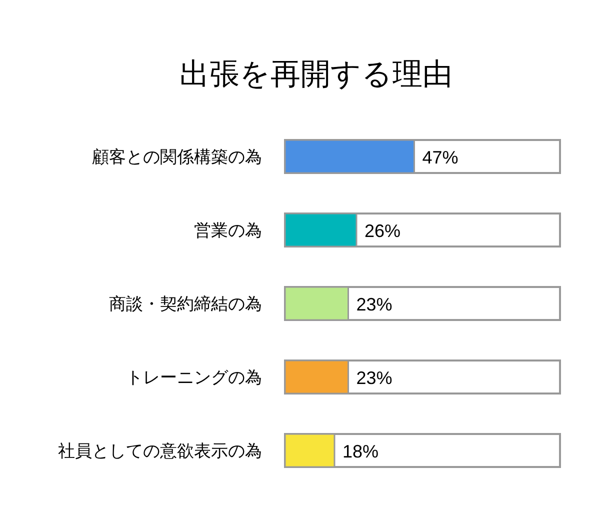 The width and height of the screenshot is (616, 514). Describe the element at coordinates (228, 230) in the screenshot. I see `y-tick-label: 営業の為` at that location.